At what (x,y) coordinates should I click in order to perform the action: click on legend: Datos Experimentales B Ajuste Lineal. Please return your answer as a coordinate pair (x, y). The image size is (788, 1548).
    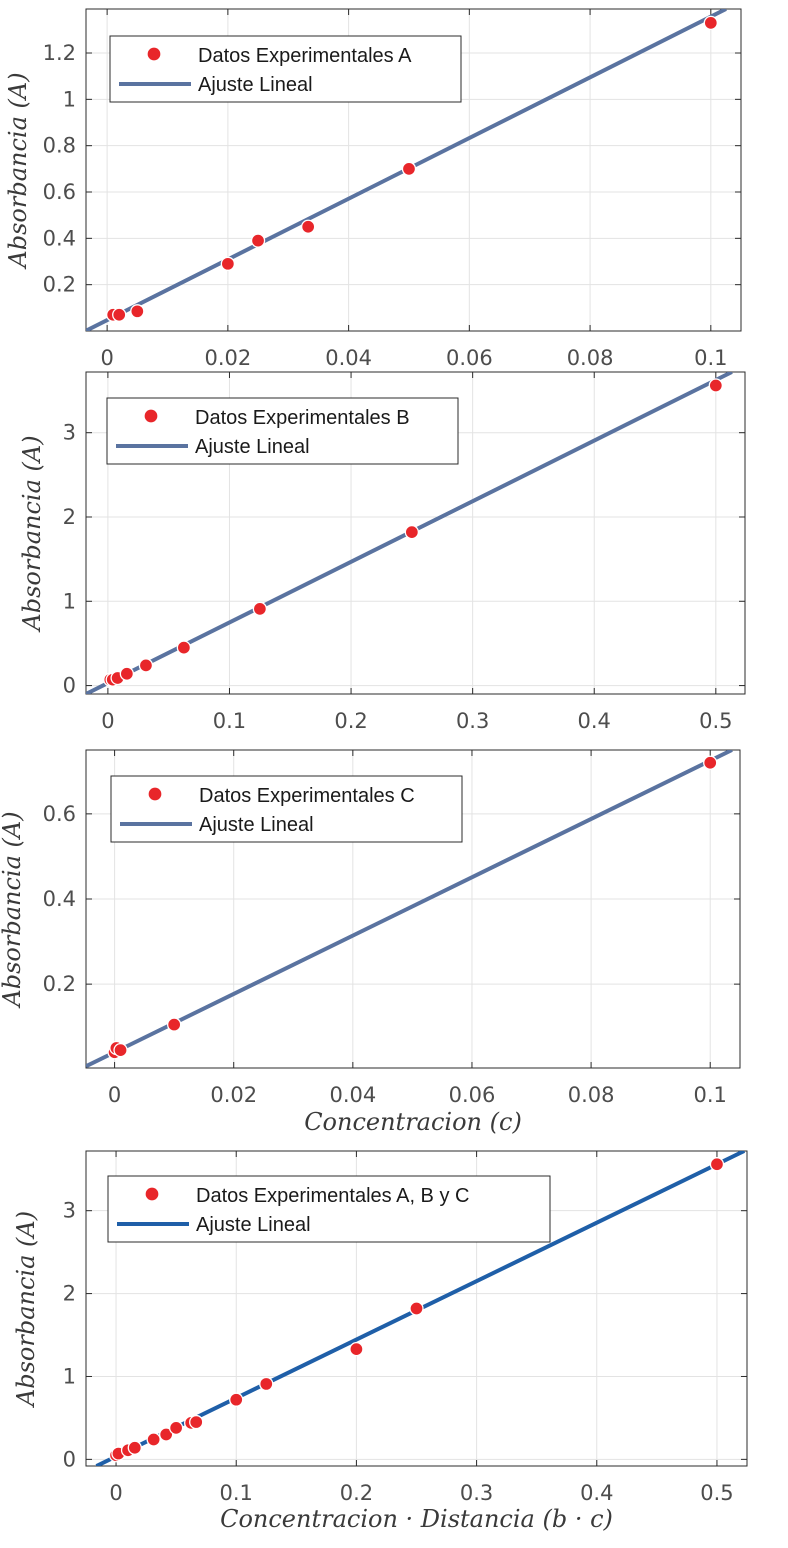
    Looking at the image, I should click on (282, 431).